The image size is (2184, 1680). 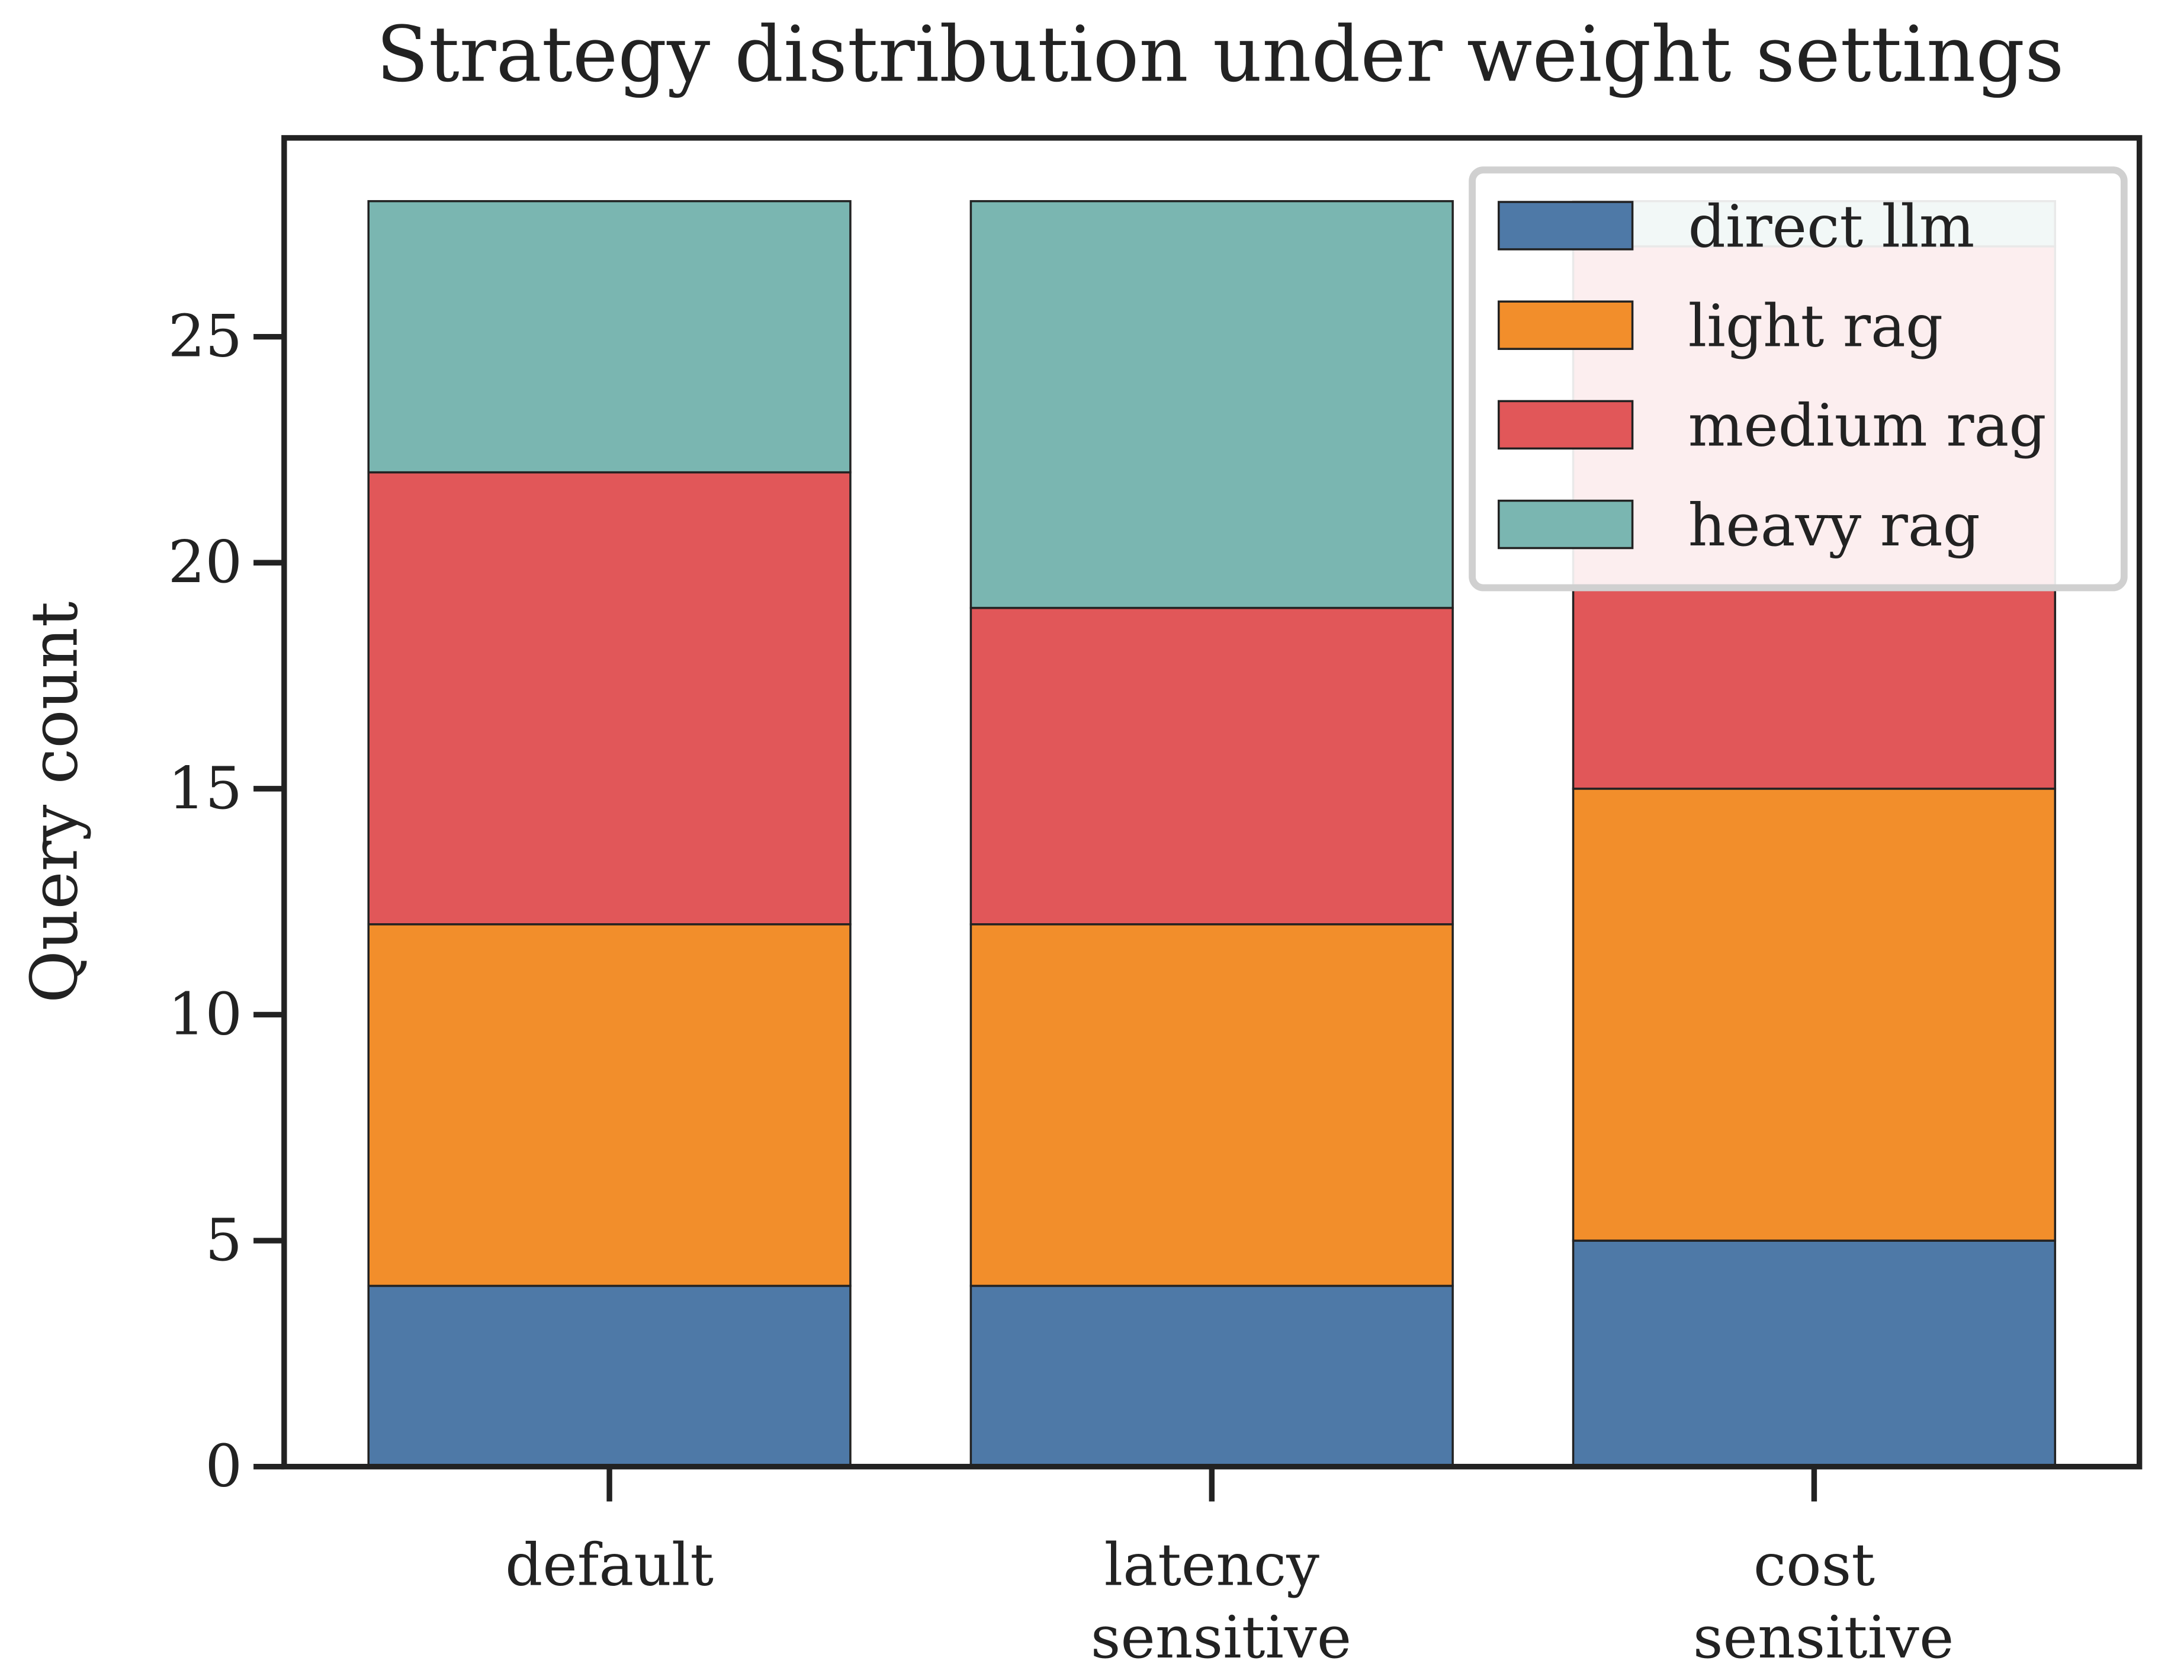 What do you see at coordinates (1831, 226) in the screenshot?
I see `legend-label: direct llm` at bounding box center [1831, 226].